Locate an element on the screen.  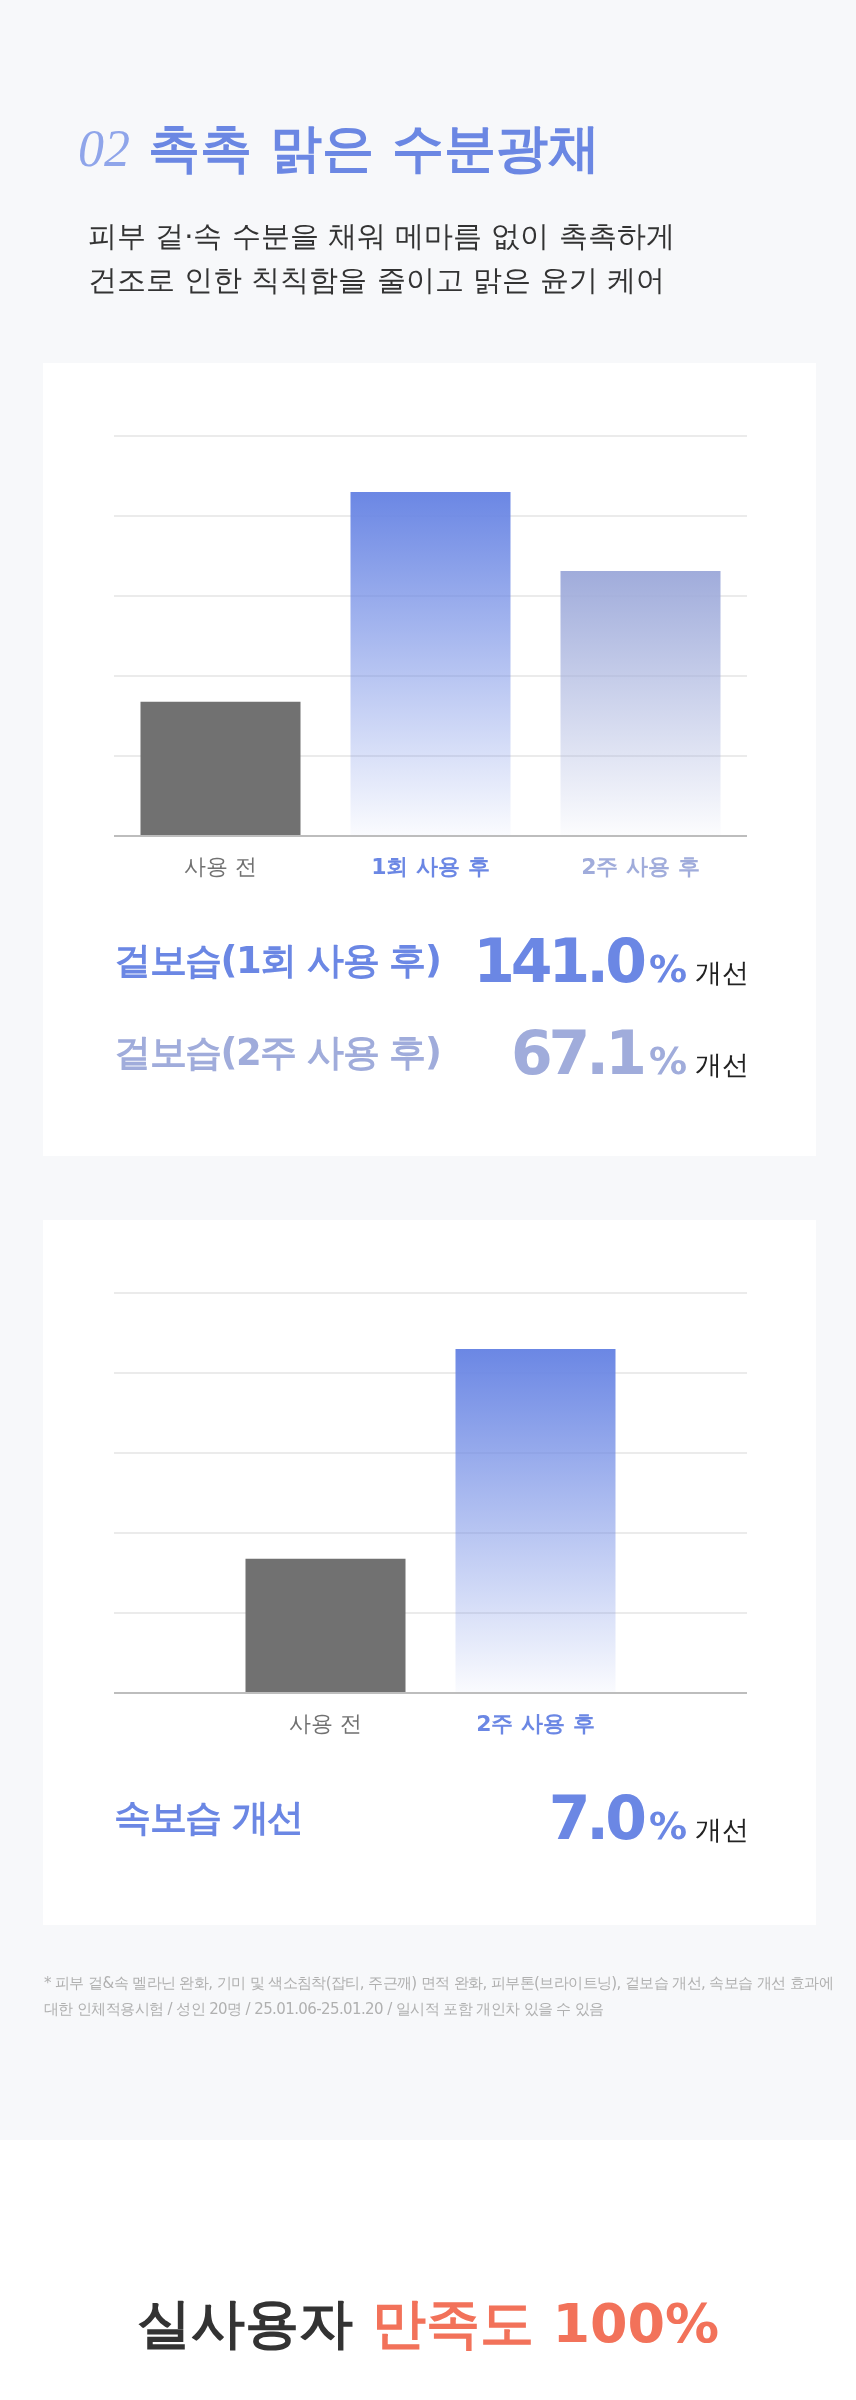
x-tick-label: 1회 사용 후 is located at coordinates (430, 866).